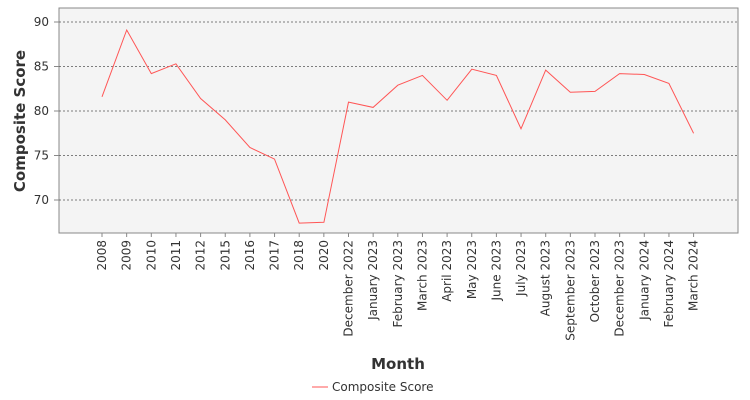  What do you see at coordinates (20, 121) in the screenshot?
I see `y-axis-title: Composite Score` at bounding box center [20, 121].